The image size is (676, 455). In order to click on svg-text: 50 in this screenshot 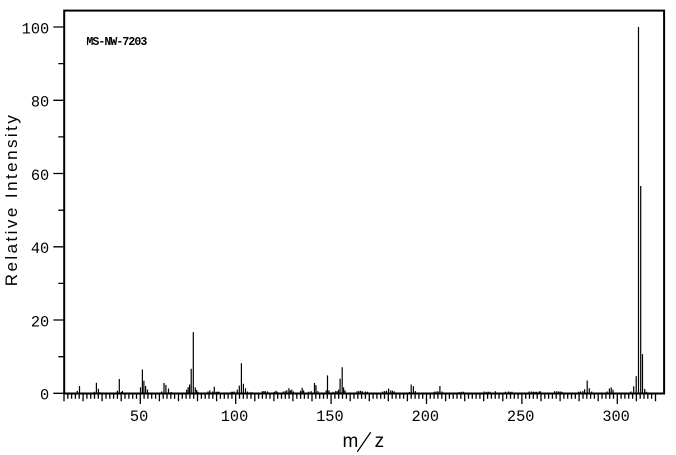, I will do `click(139, 417)`.